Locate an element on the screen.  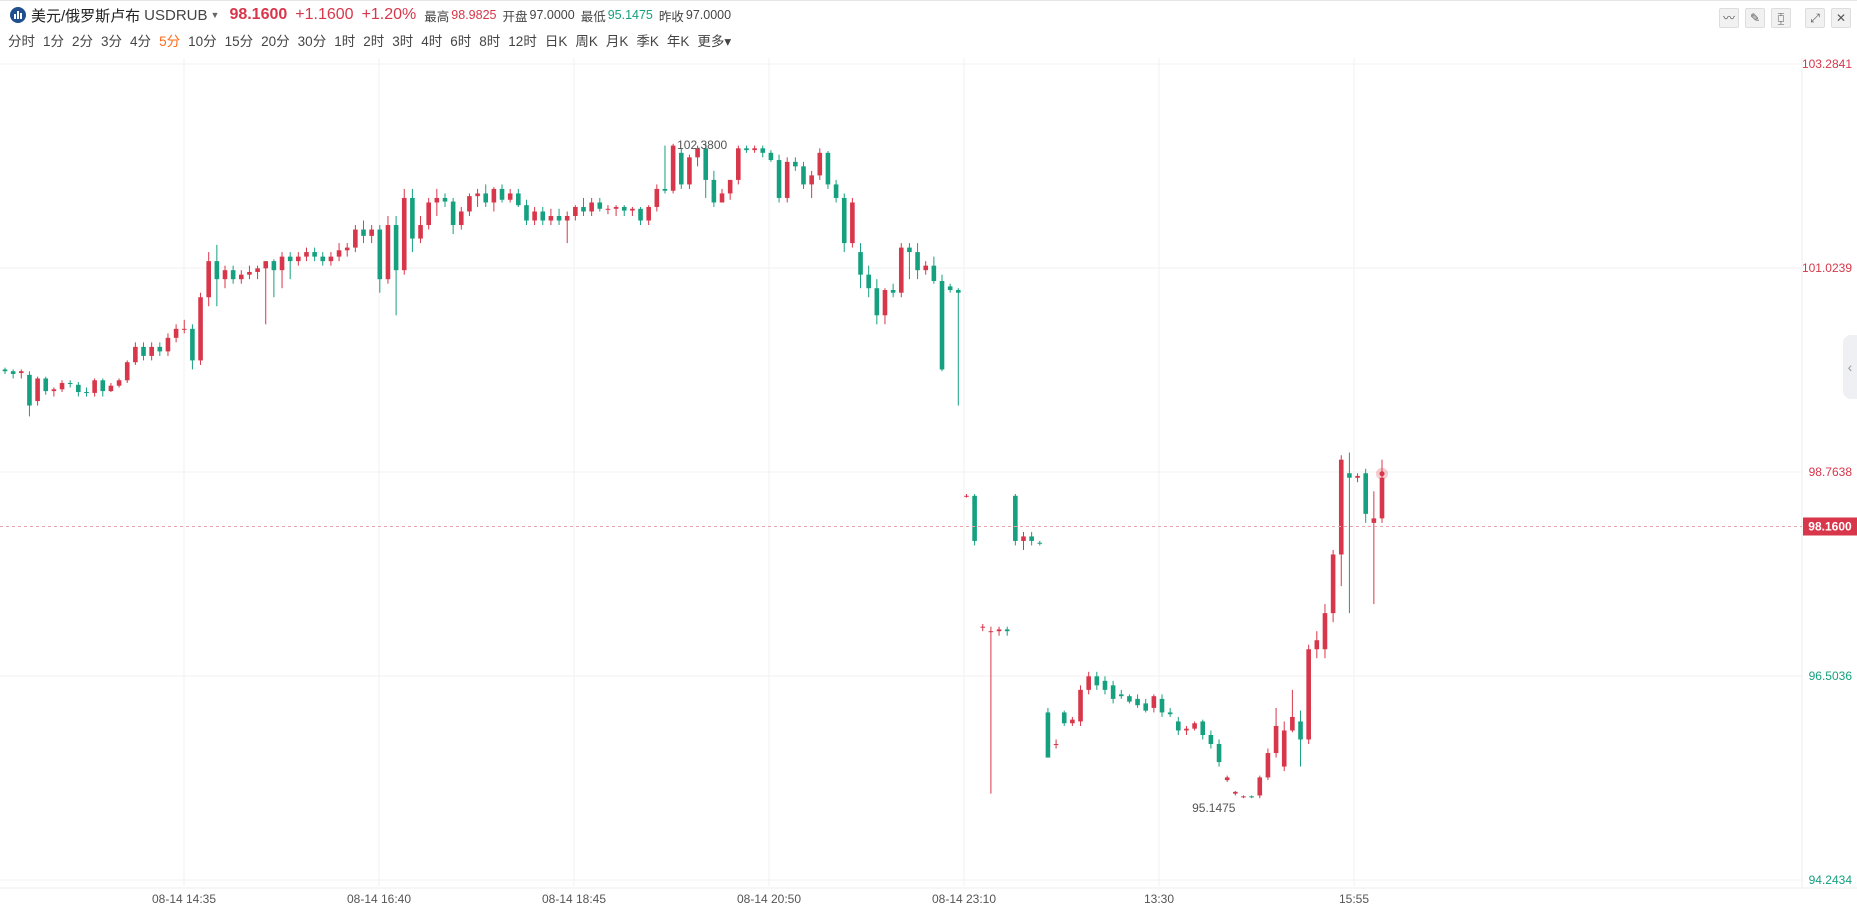
collapse-side-panel-icon: ‹ is located at coordinates (1850, 367).